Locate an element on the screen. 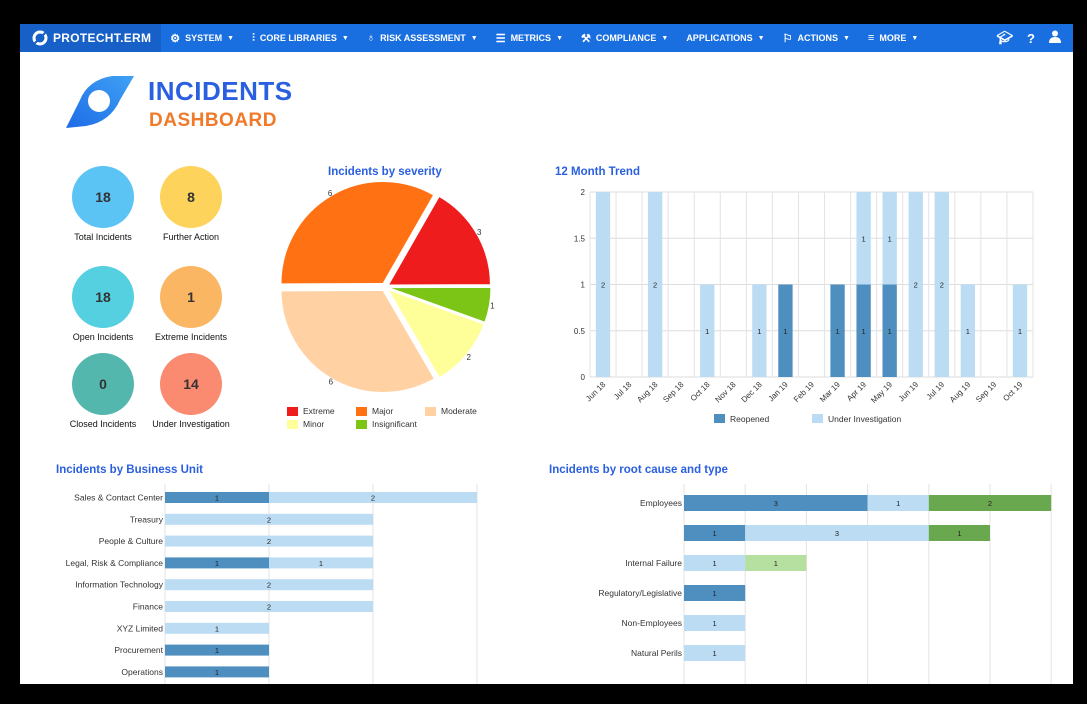 The image size is (1087, 704). legend-item-major: Major is located at coordinates (374, 411).